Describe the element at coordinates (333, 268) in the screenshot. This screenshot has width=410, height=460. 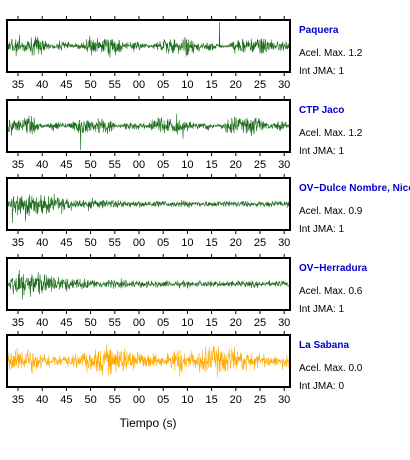
I see `station-name: OV−Herradura` at that location.